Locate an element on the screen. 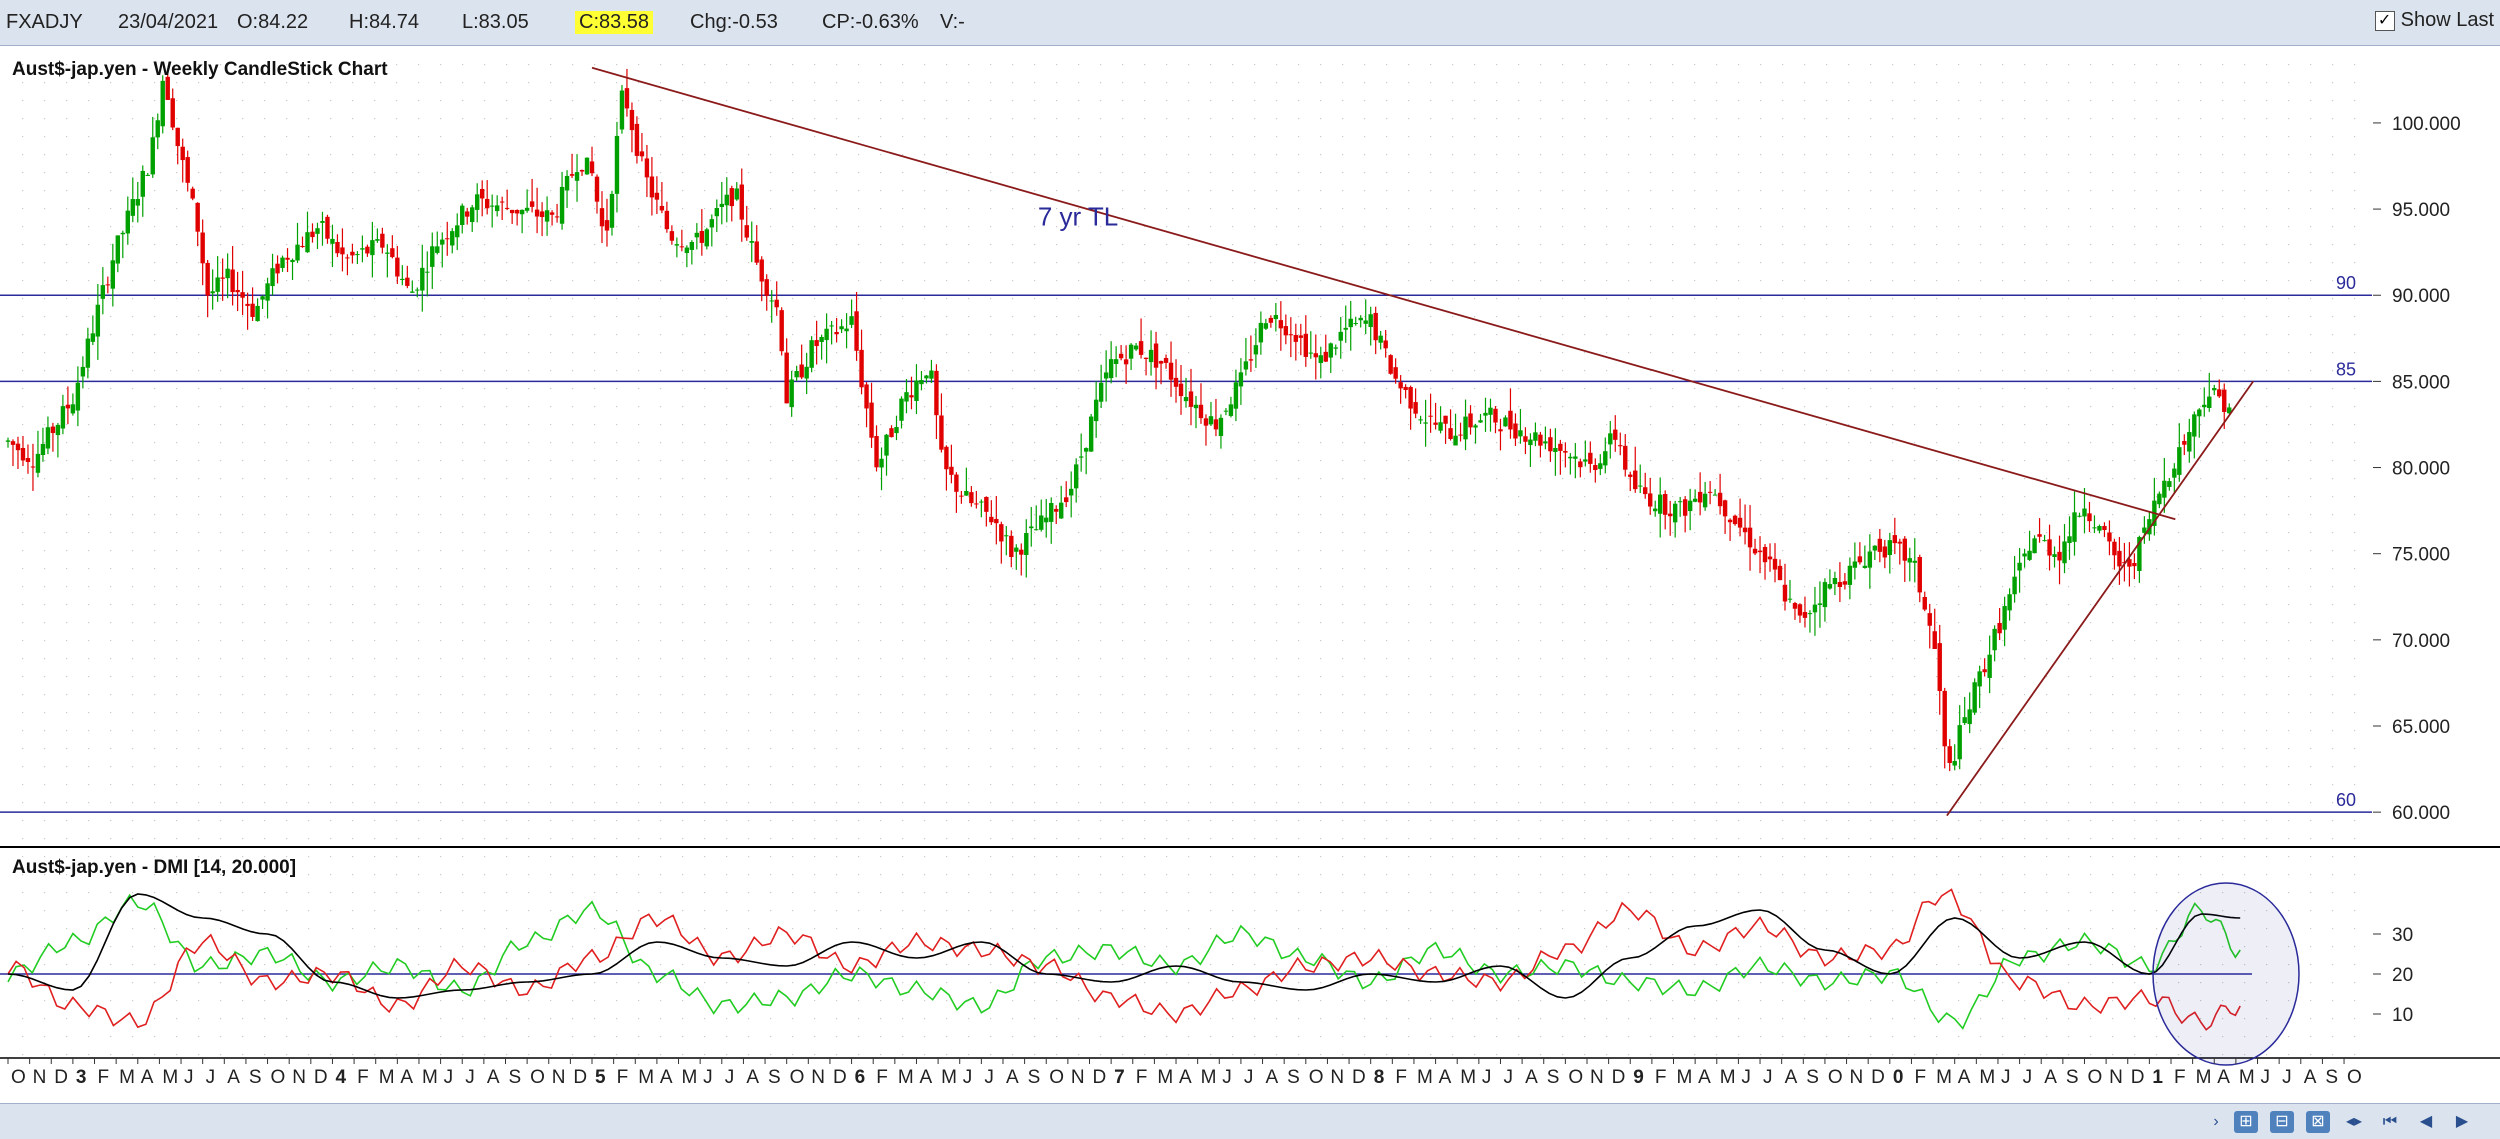  price-chart-title: Aust$-jap.yen - Weekly CandleStick Chart is located at coordinates (200, 69).